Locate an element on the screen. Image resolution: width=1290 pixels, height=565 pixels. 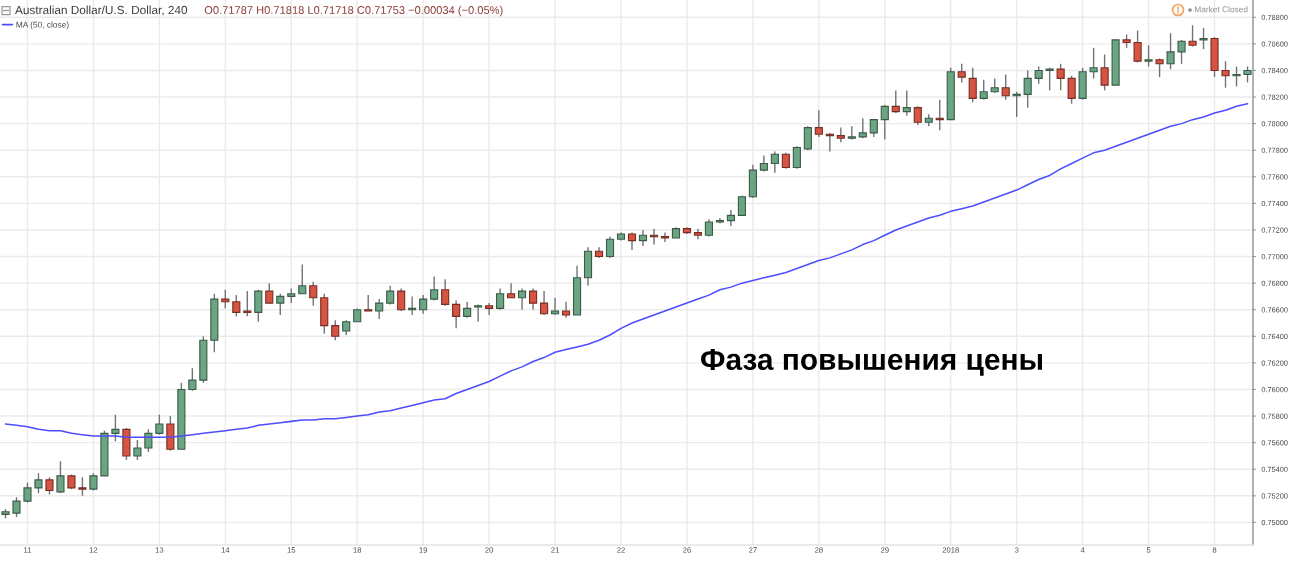
chart-title: Australian Dollar/U.S. Dollar, 240 is located at coordinates (101, 10).